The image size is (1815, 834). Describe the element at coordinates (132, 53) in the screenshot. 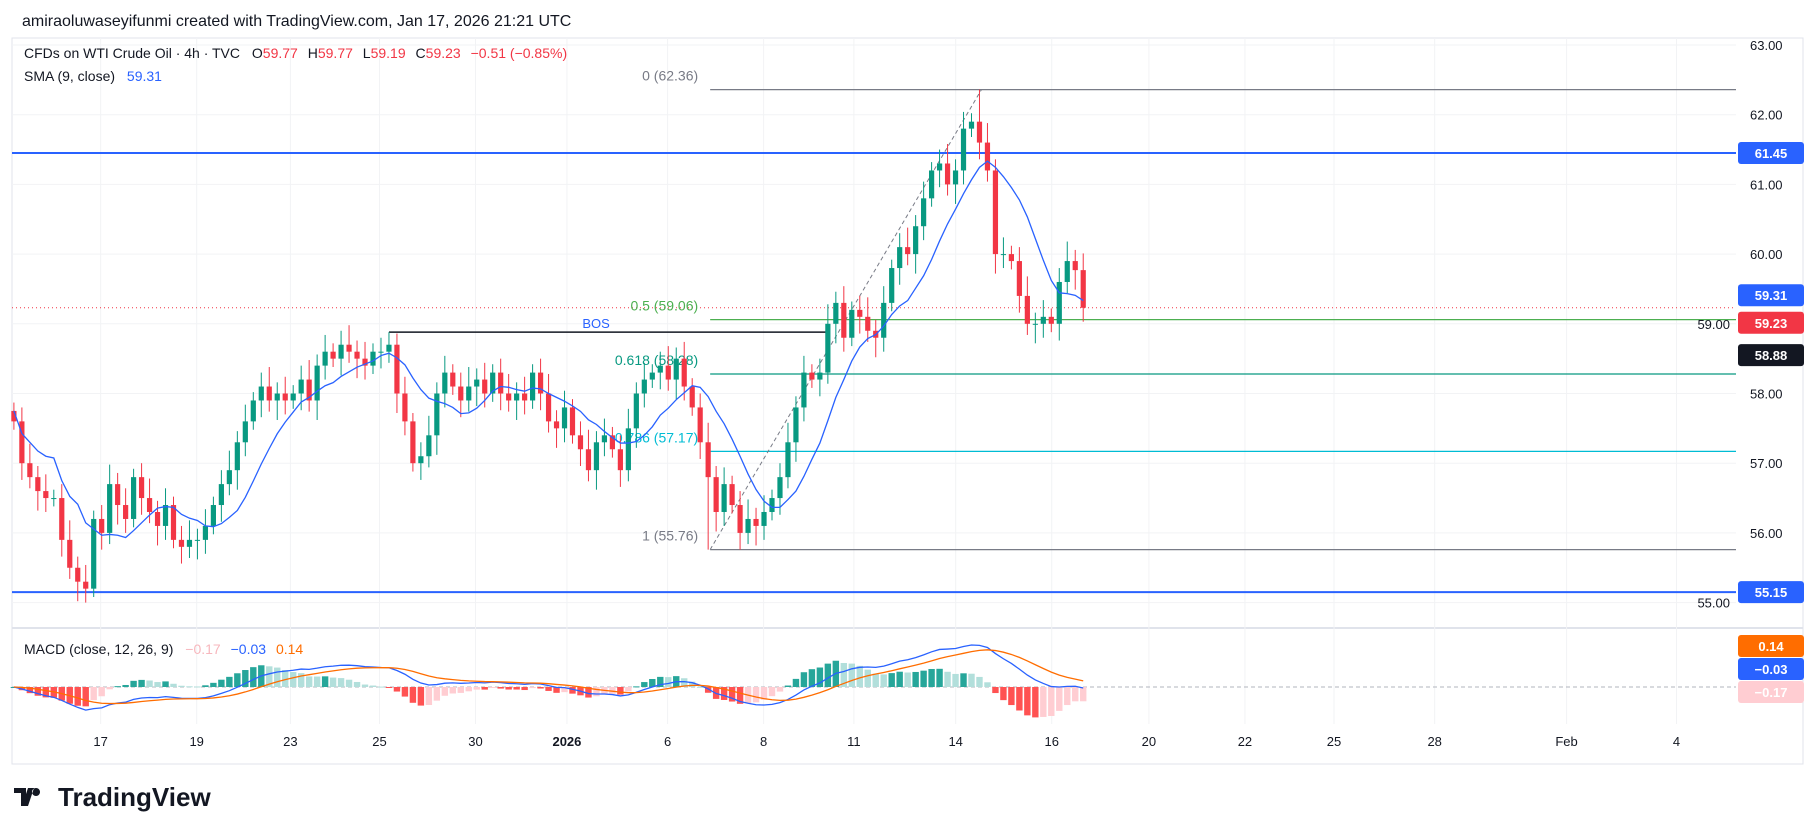

I see `symbol-name: CFDs on WTI Crude Oil · 4h · TVC` at that location.